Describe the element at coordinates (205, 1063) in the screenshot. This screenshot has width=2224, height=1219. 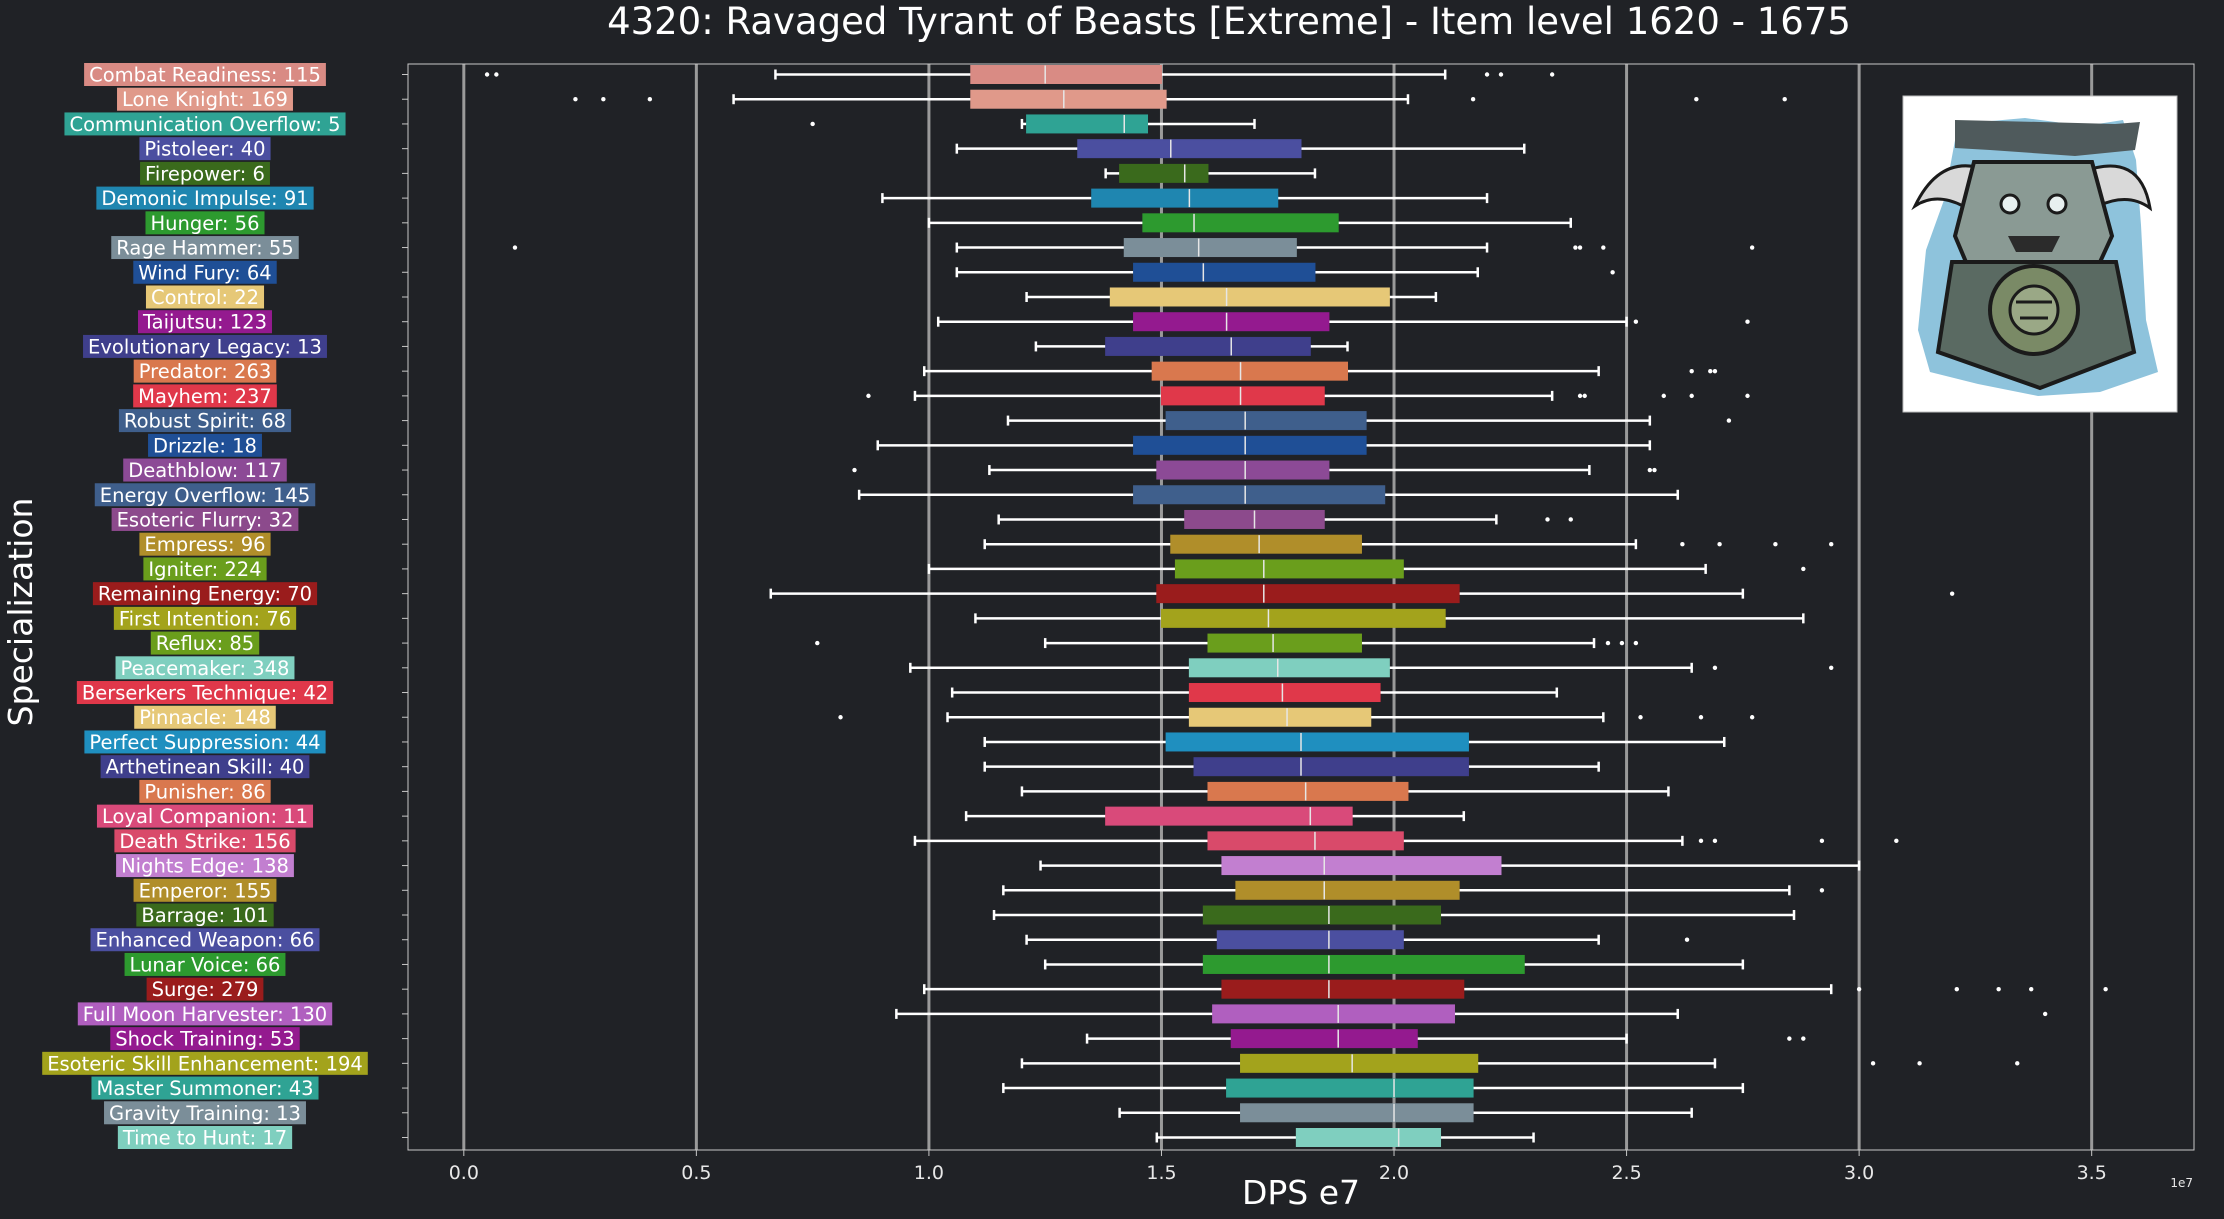
I see `category-label: Esoteric Skill Enhancement: 194` at that location.